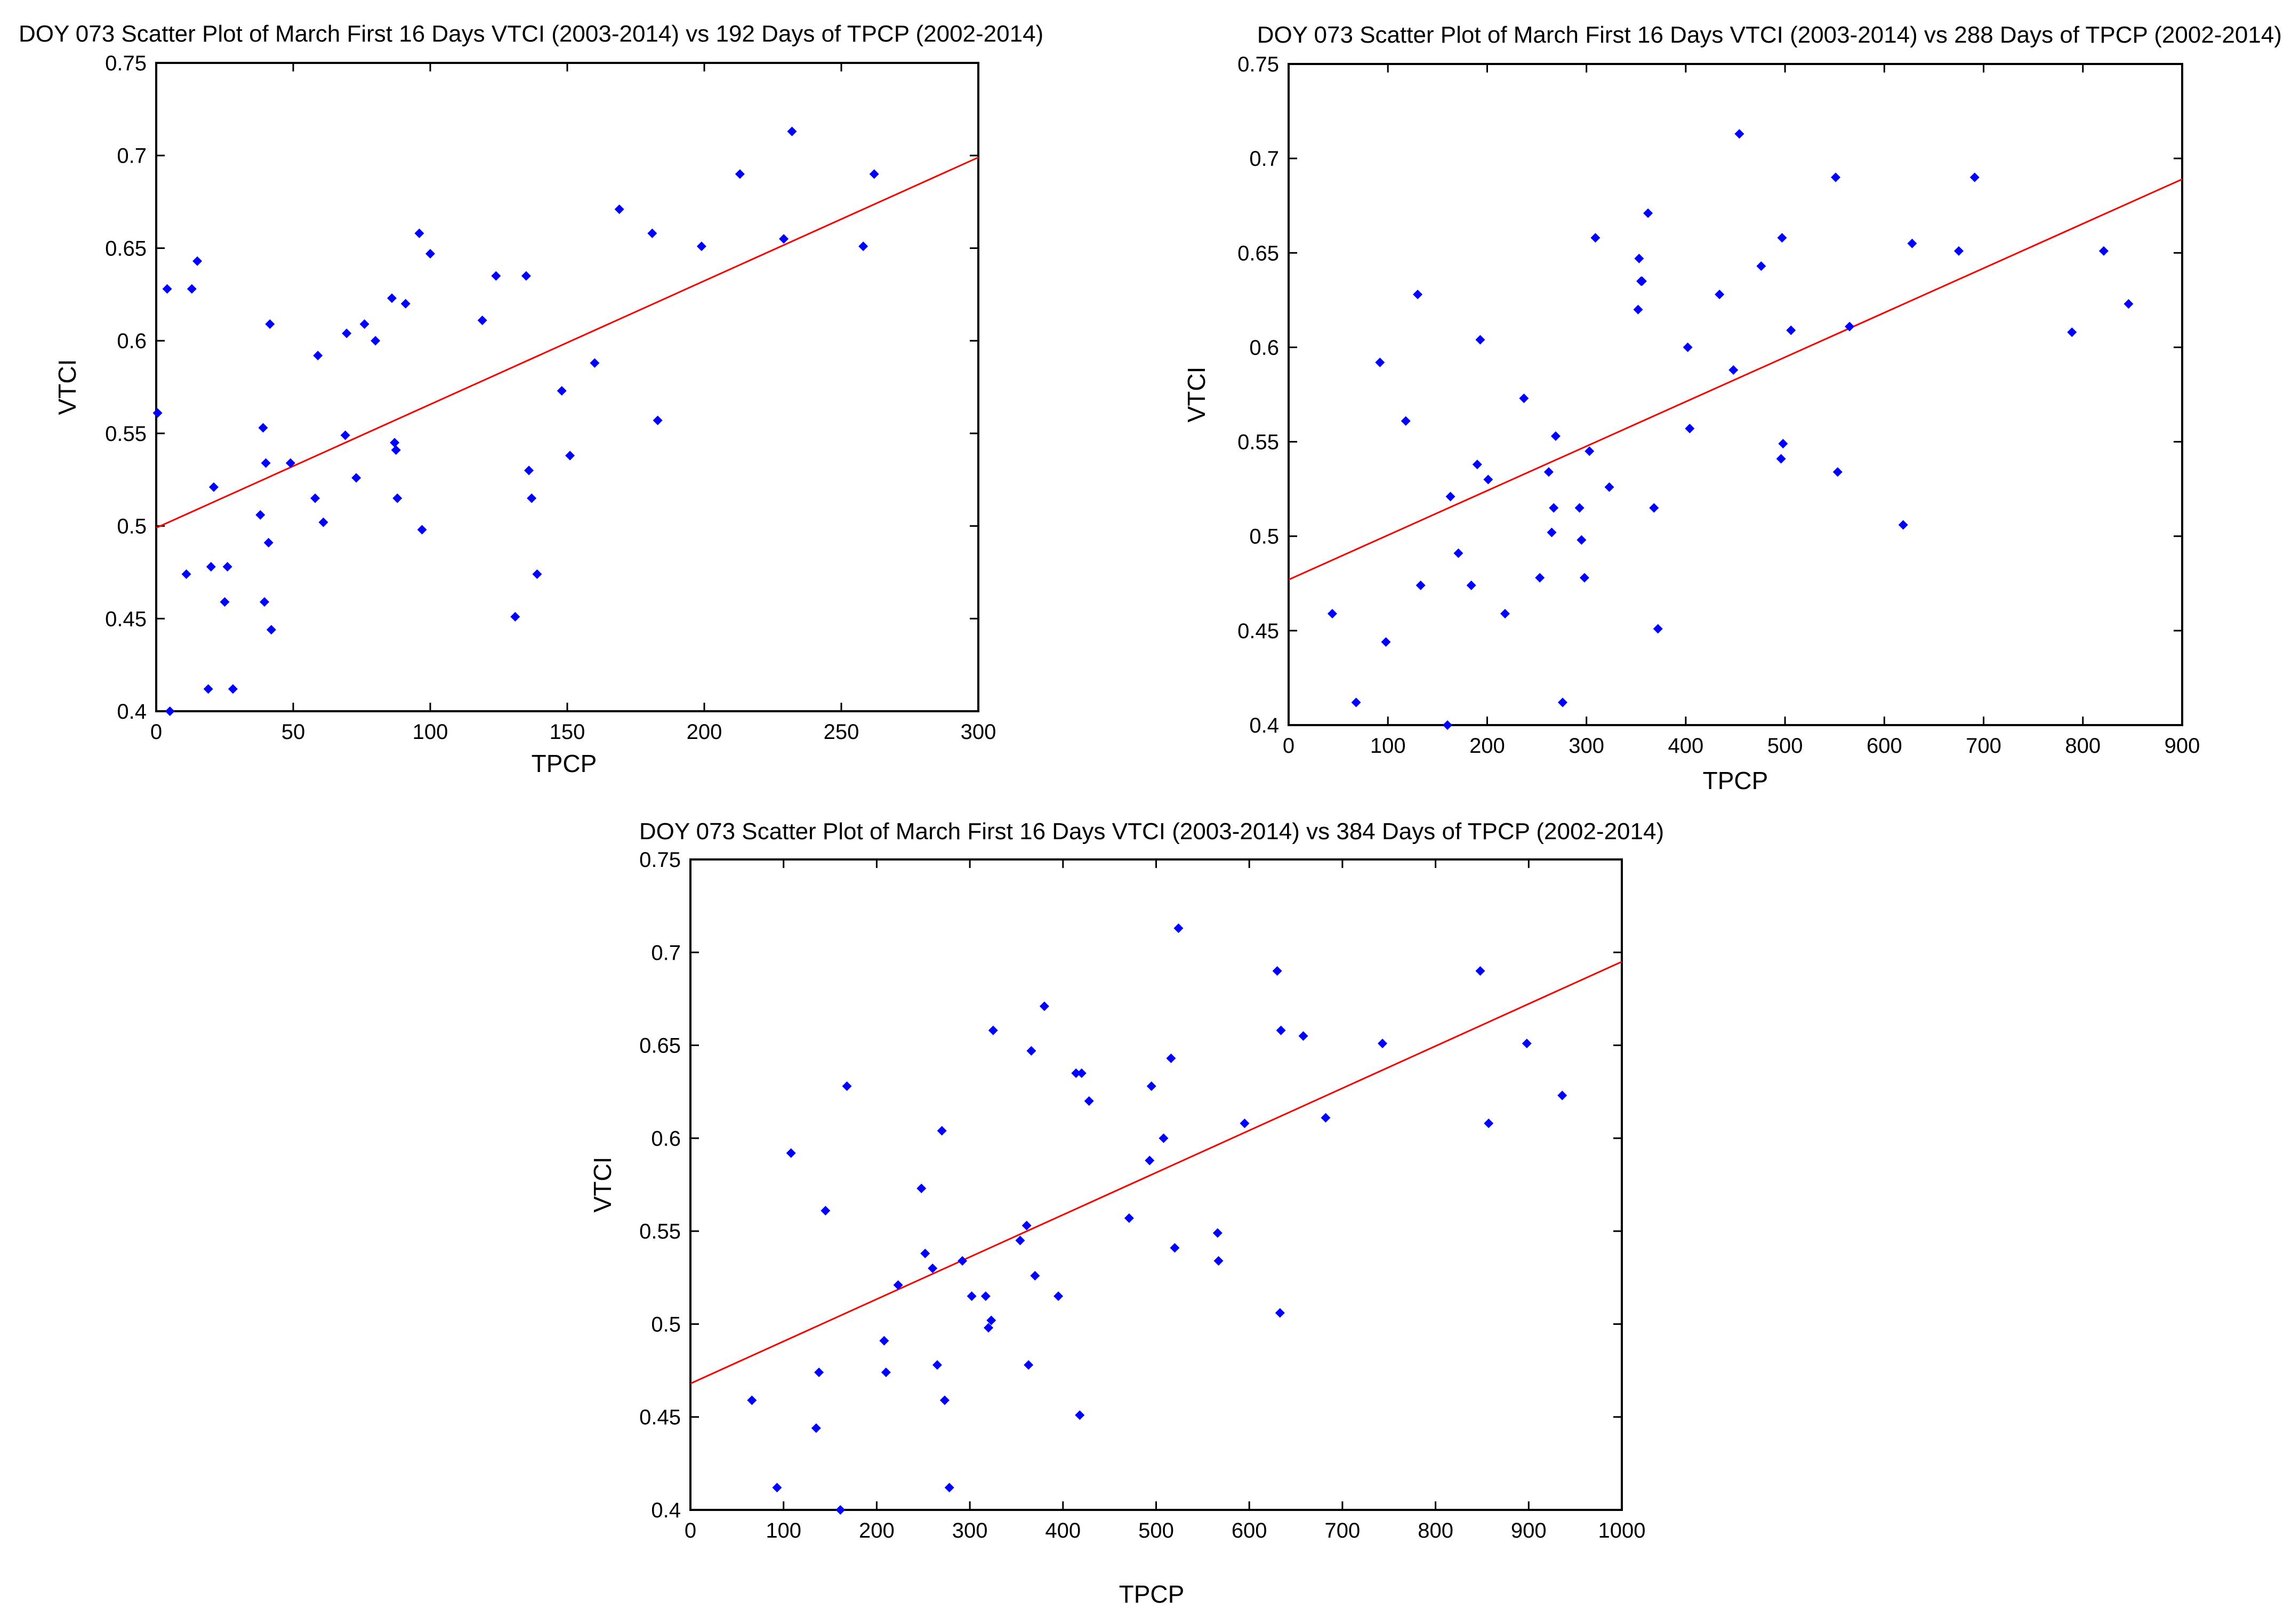 The image size is (2292, 1624). Describe the element at coordinates (1156, 1531) in the screenshot. I see `x-tick-label: 500` at that location.